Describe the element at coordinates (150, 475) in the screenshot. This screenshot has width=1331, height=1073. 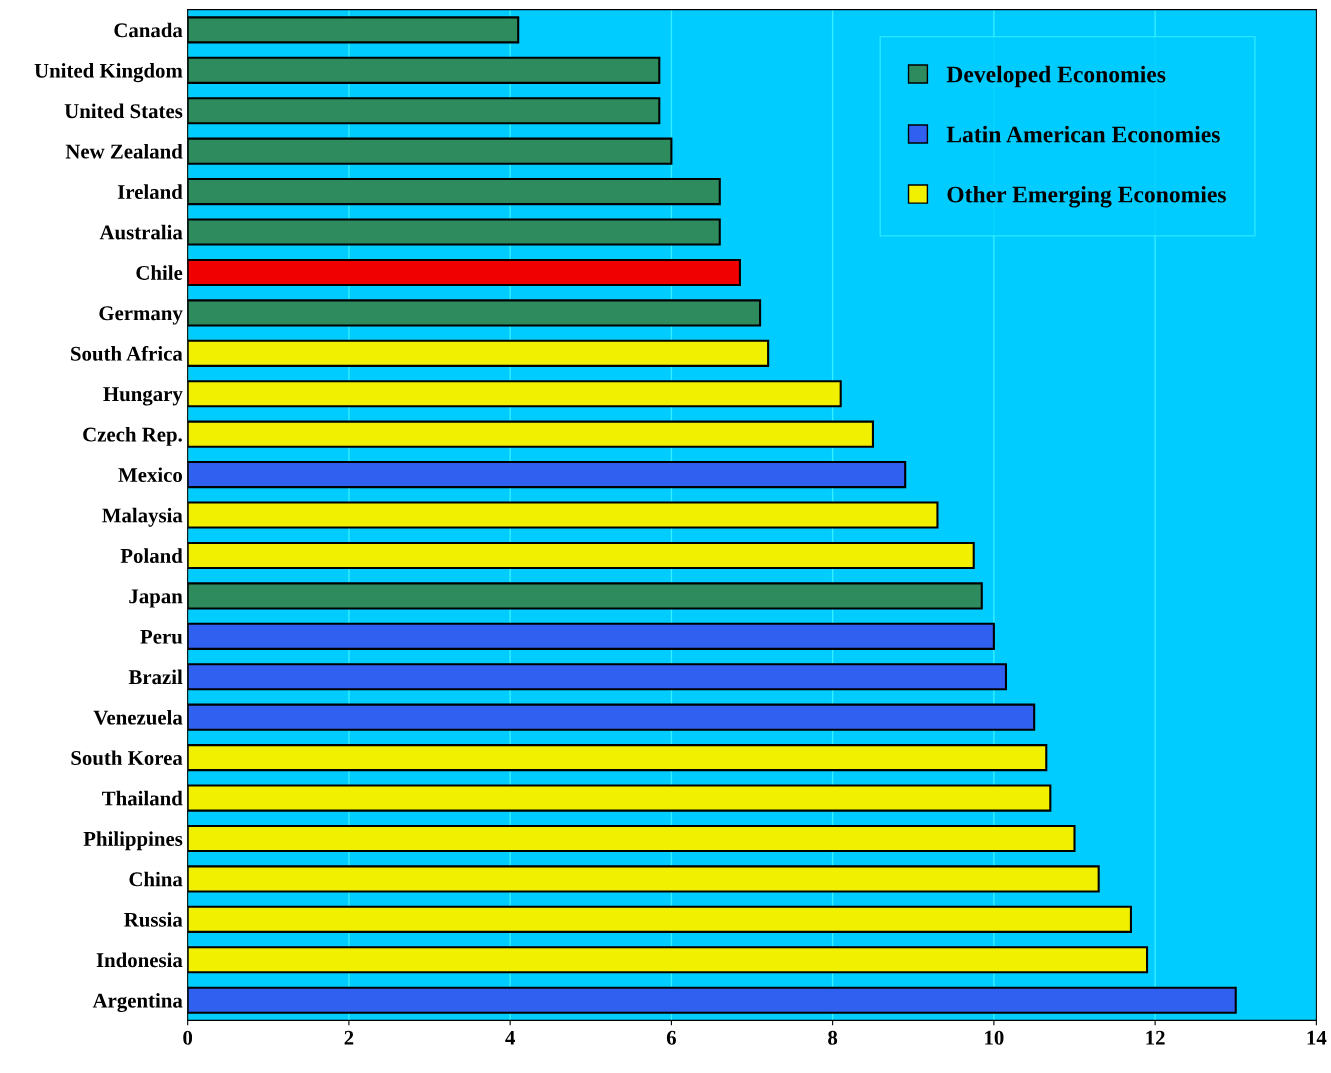
I see `y-tick-label: Mexico` at that location.